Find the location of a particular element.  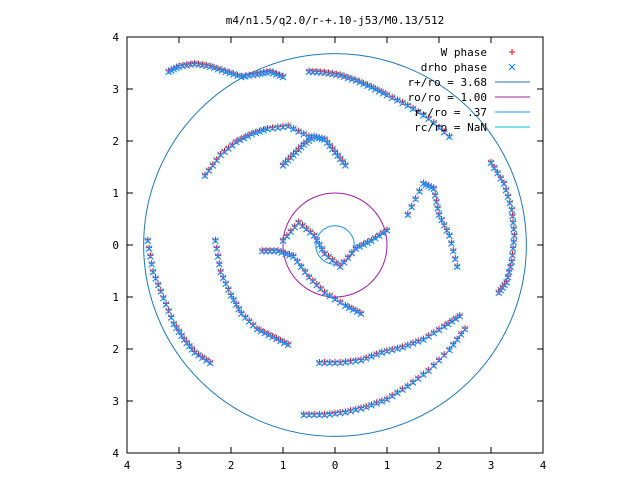

legend-label: r-/ro = .37 is located at coordinates (450, 112).